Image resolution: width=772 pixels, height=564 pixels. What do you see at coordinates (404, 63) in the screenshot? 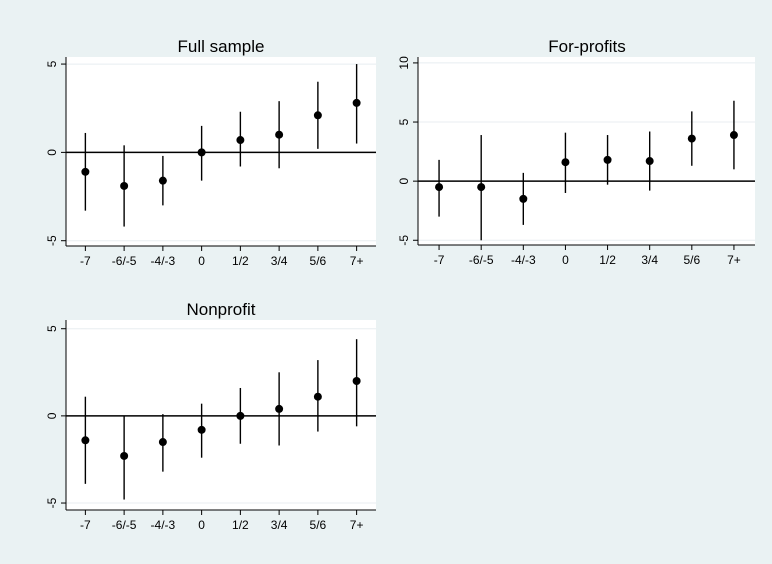
I see `y-tick-label: 10` at bounding box center [404, 63].